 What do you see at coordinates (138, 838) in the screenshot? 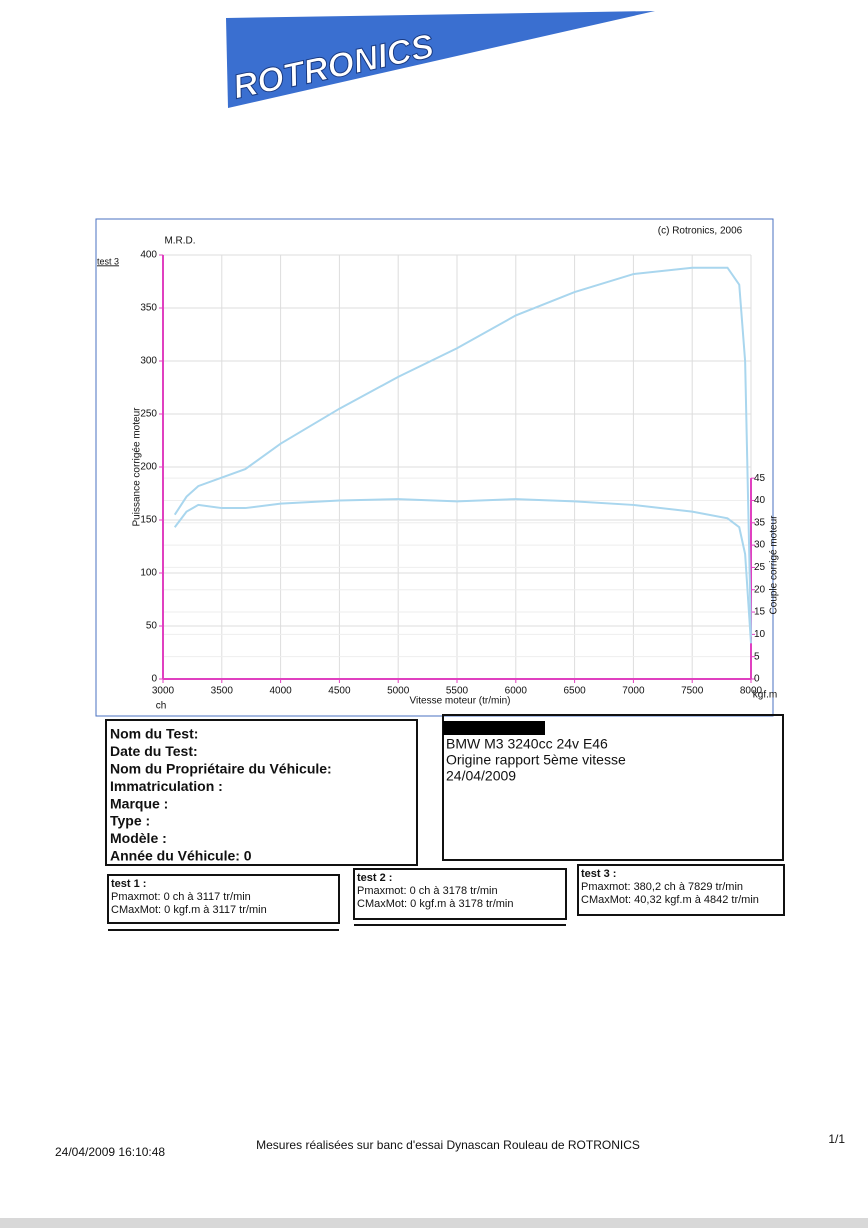
I see `form-label: Modèle :` at bounding box center [138, 838].